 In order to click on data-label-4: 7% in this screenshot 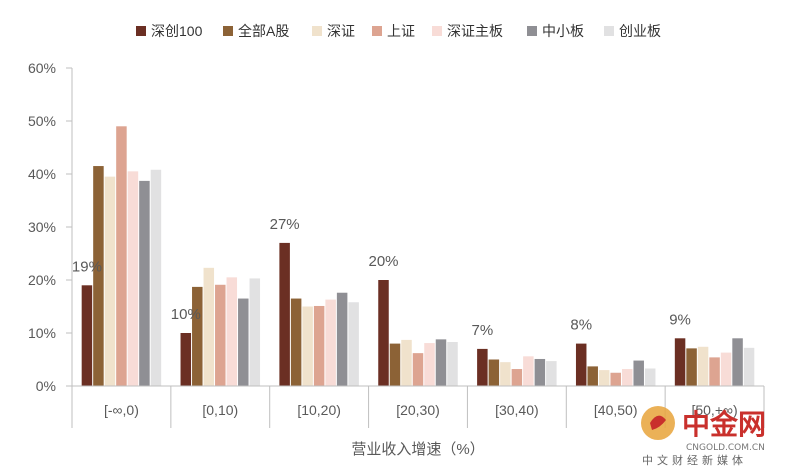, I will do `click(483, 330)`.